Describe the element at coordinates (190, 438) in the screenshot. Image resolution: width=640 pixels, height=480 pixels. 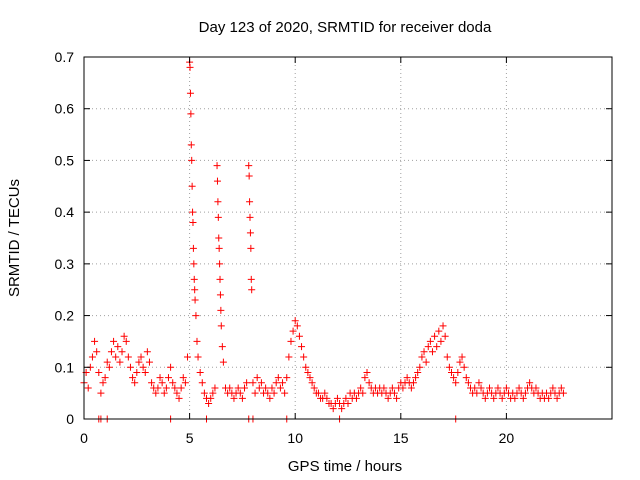
I see `x-tick-label: 5` at that location.